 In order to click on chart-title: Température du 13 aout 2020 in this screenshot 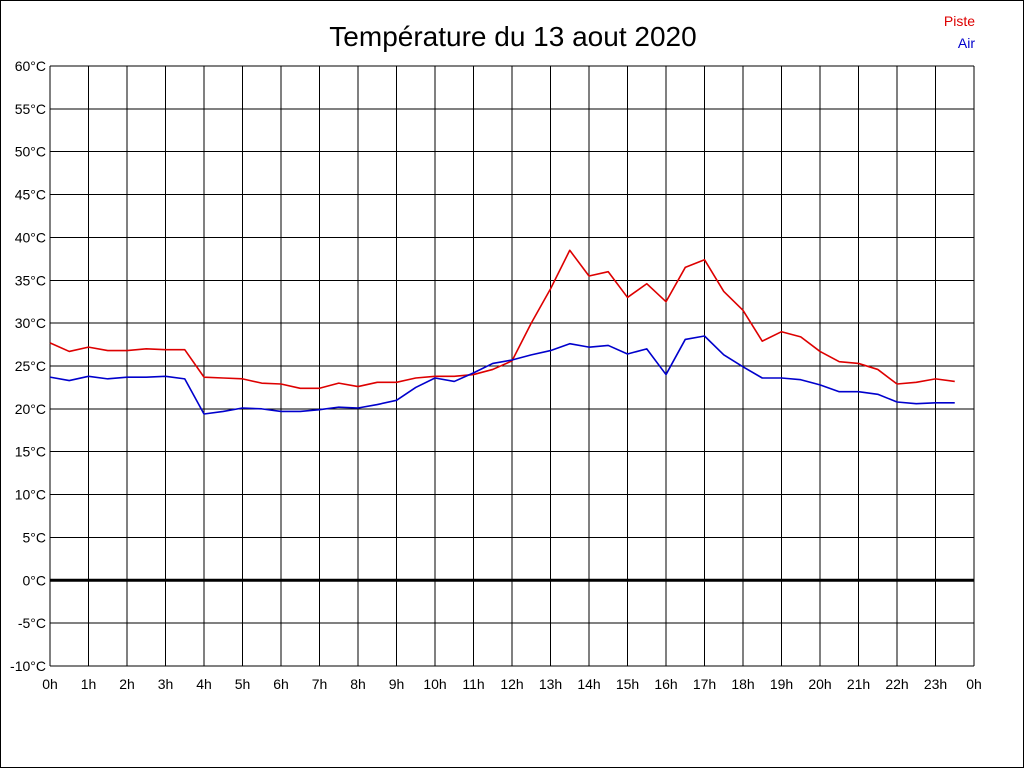, I will do `click(512, 36)`.